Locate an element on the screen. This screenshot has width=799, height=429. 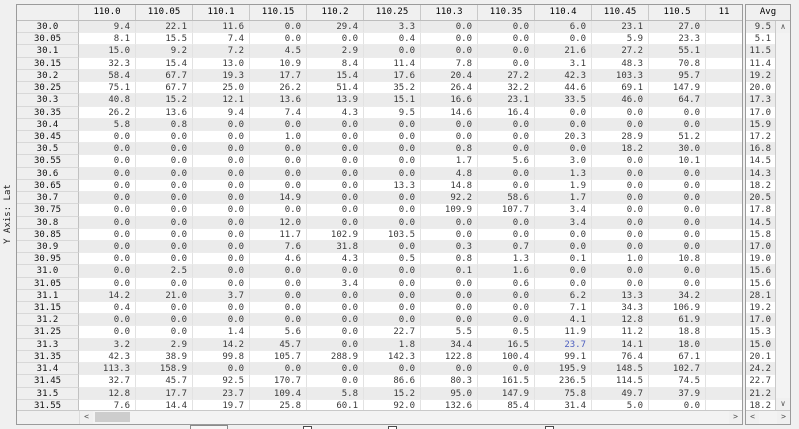
cell: 102.7 is located at coordinates (677, 369).